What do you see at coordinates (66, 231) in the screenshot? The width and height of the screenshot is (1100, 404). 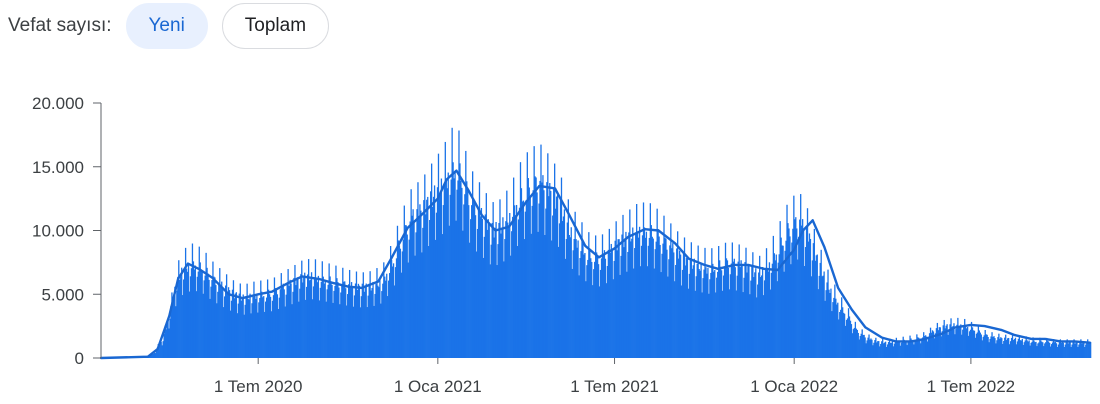 I see `y-axis-ticks: 0 5.000 10.000 15.000 20.000` at bounding box center [66, 231].